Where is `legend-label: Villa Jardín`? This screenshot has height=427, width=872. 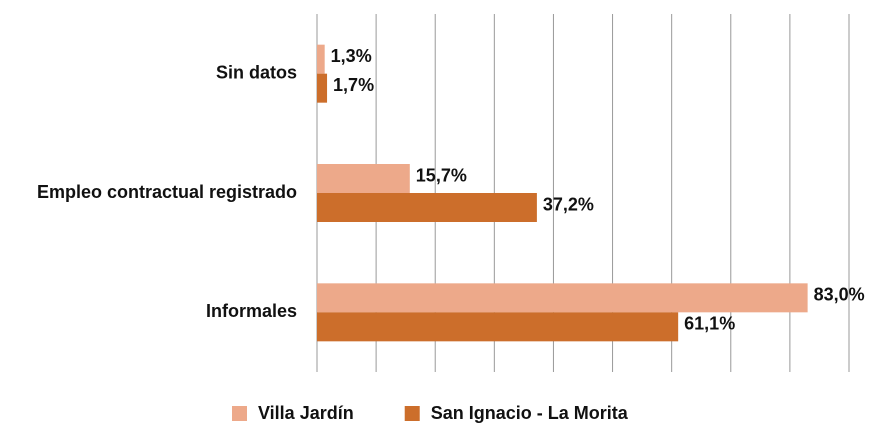 legend-label: Villa Jardín is located at coordinates (306, 413).